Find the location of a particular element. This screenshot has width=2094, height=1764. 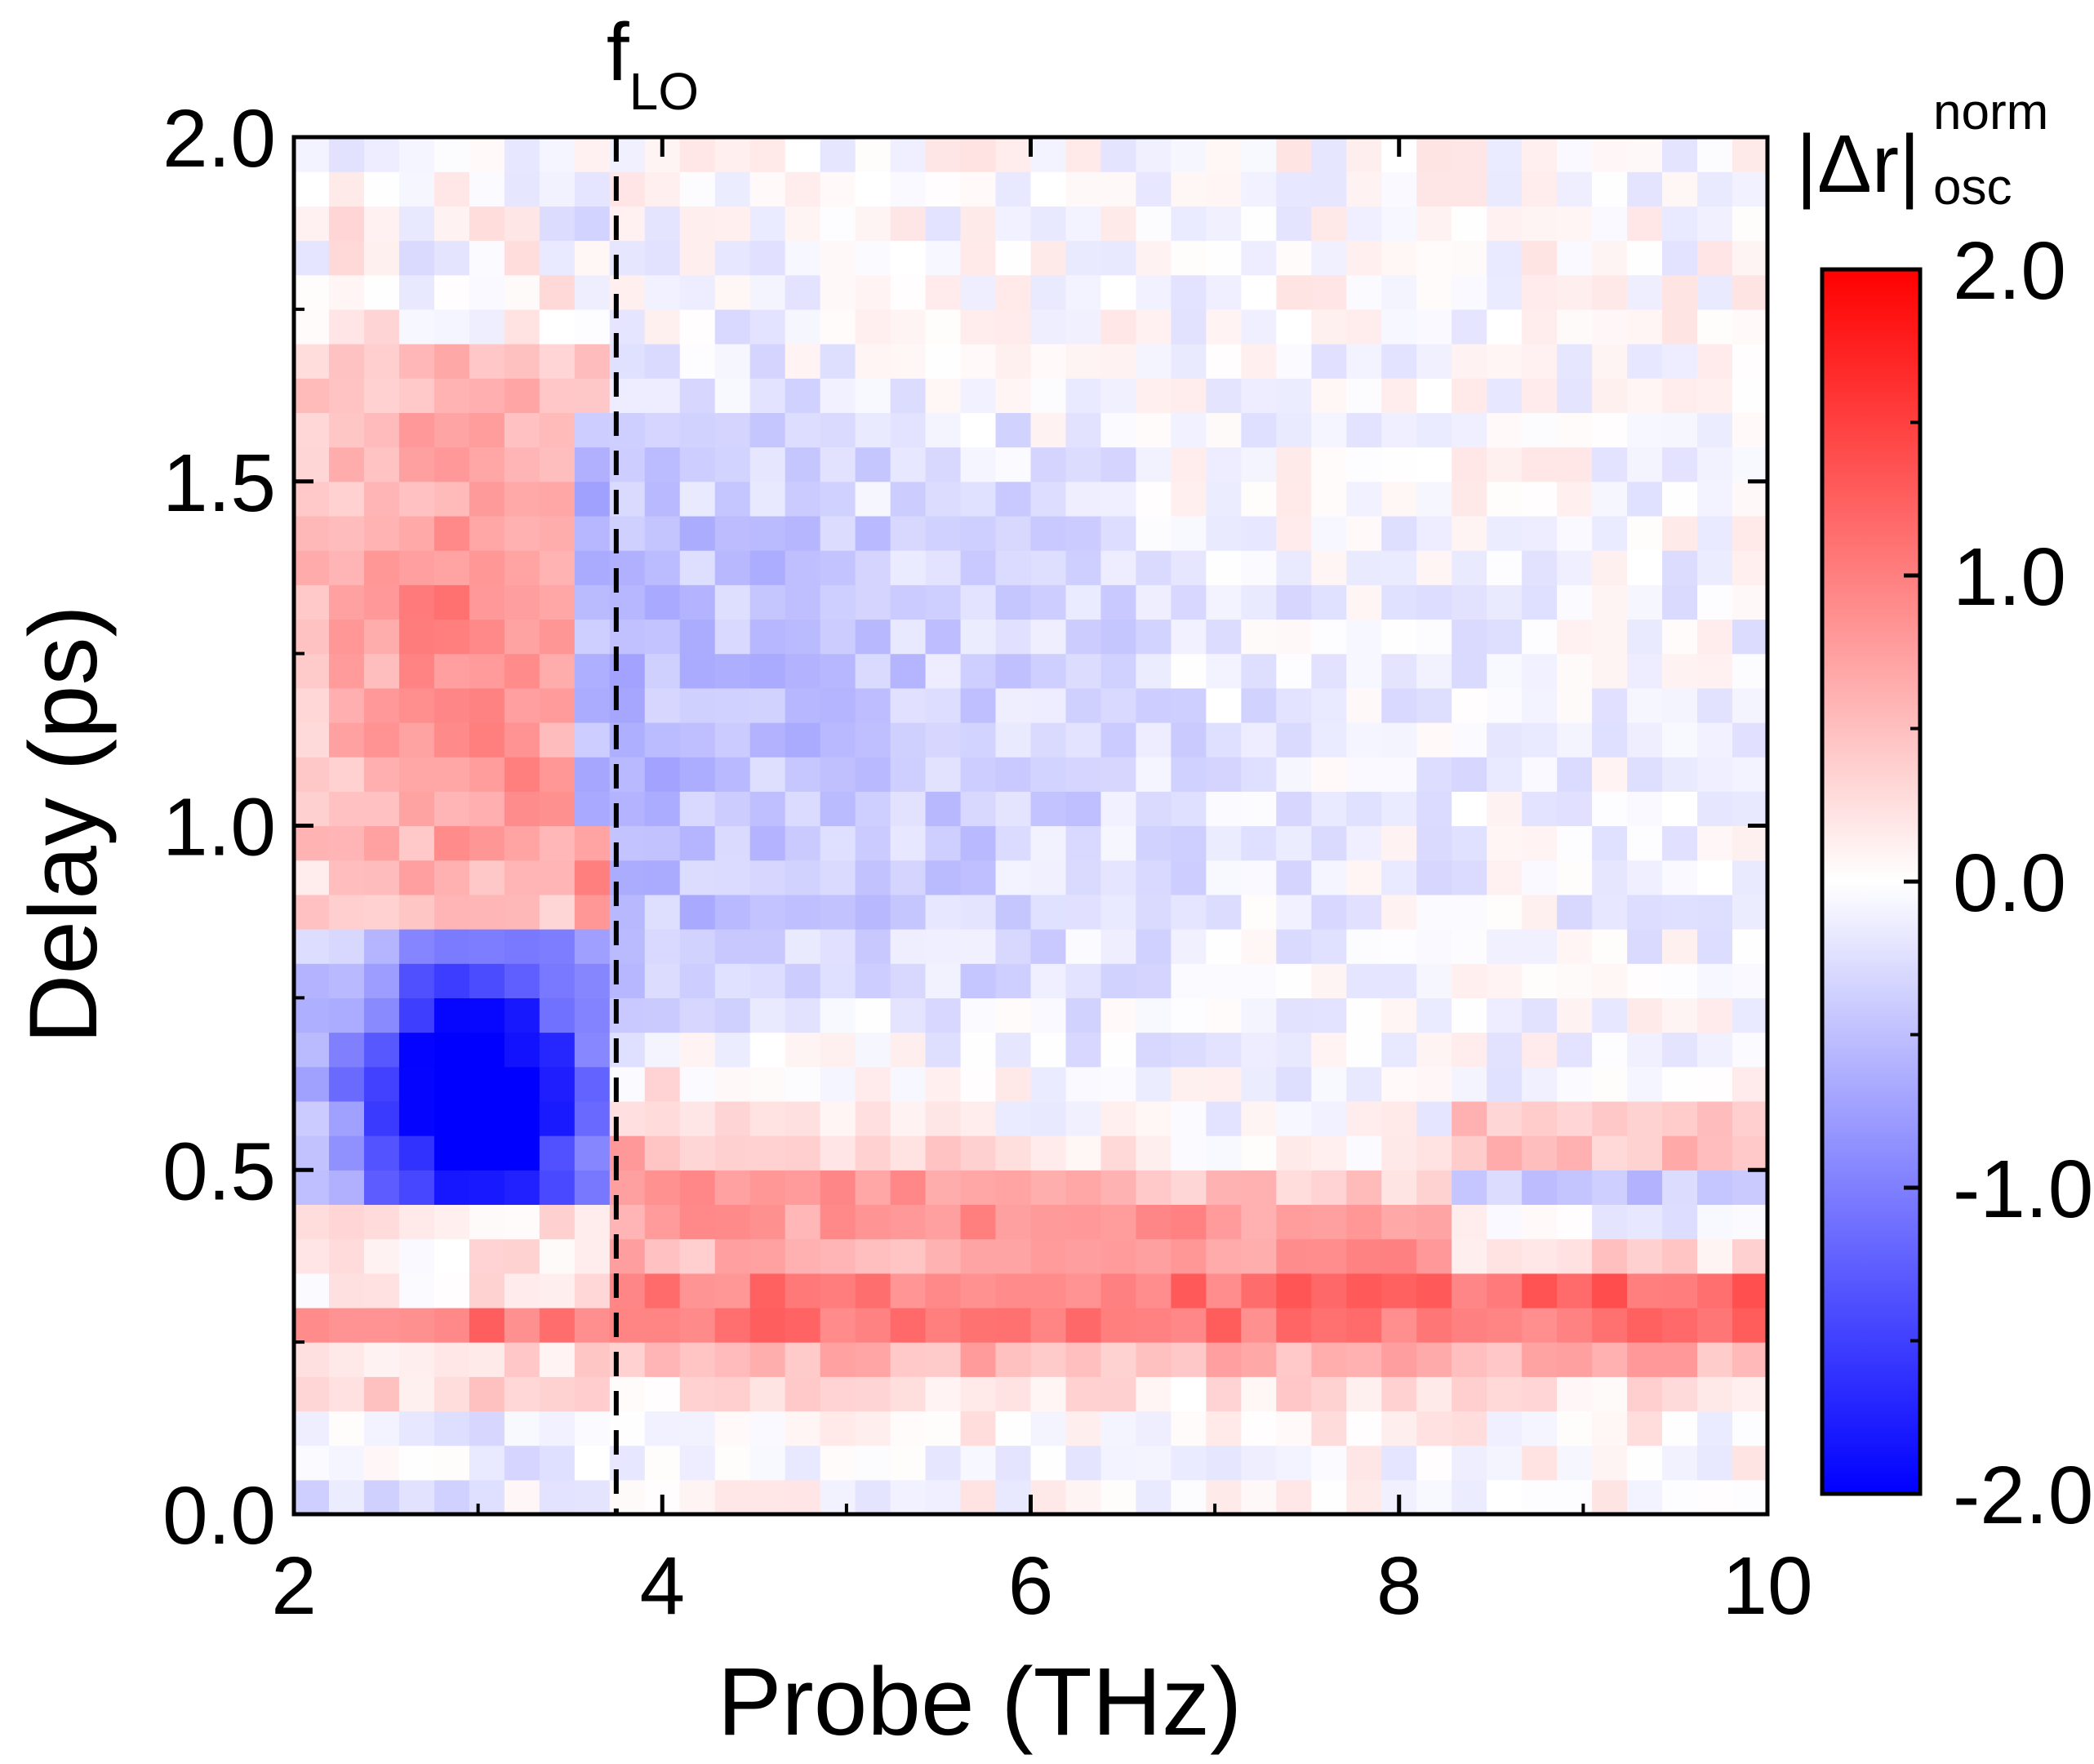

colorbar-title-sub: osc is located at coordinates (1972, 187).